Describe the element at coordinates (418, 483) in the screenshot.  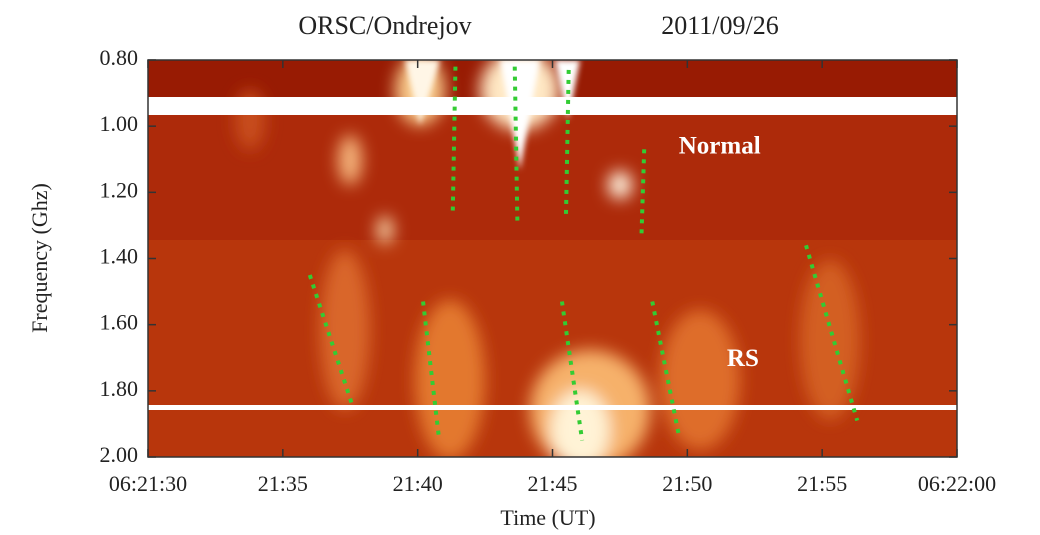
I see `x-tick-label: 21:40` at that location.